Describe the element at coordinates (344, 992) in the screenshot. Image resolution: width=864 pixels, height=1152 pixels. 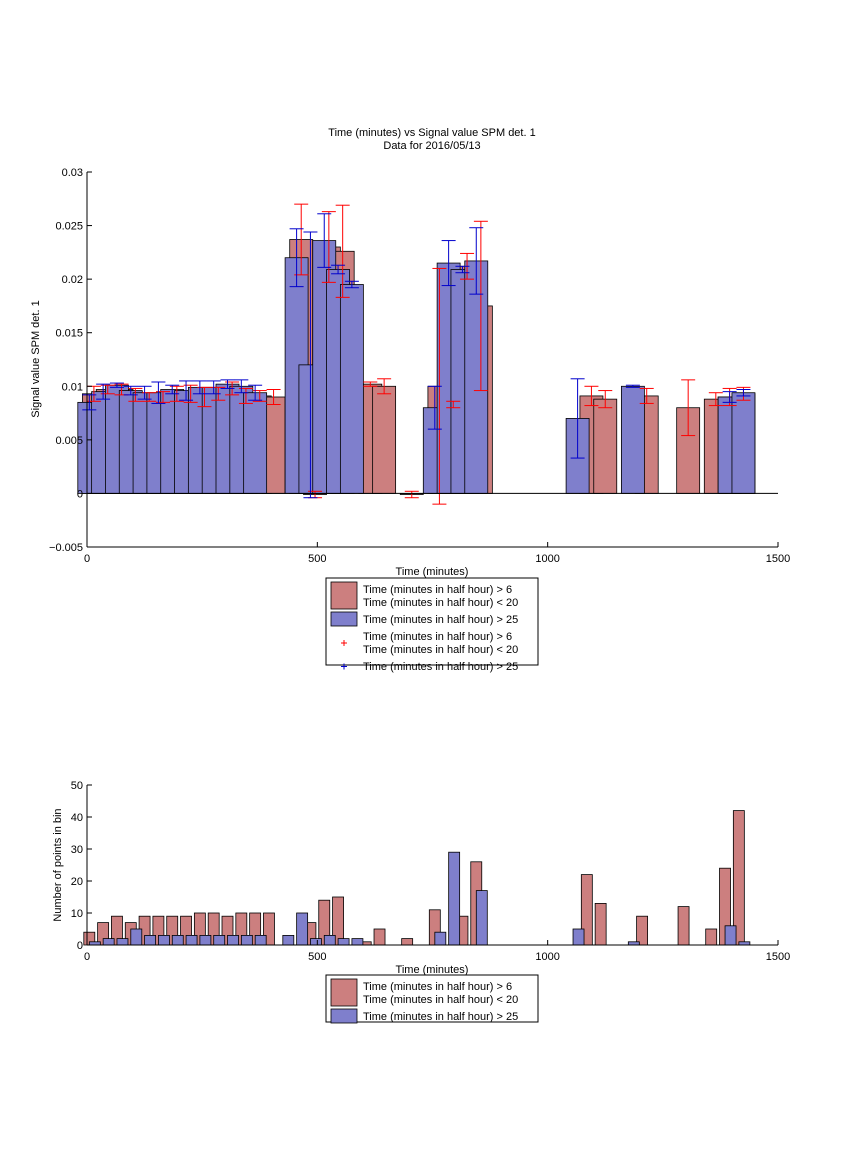
I see `legend-swatch-red` at that location.